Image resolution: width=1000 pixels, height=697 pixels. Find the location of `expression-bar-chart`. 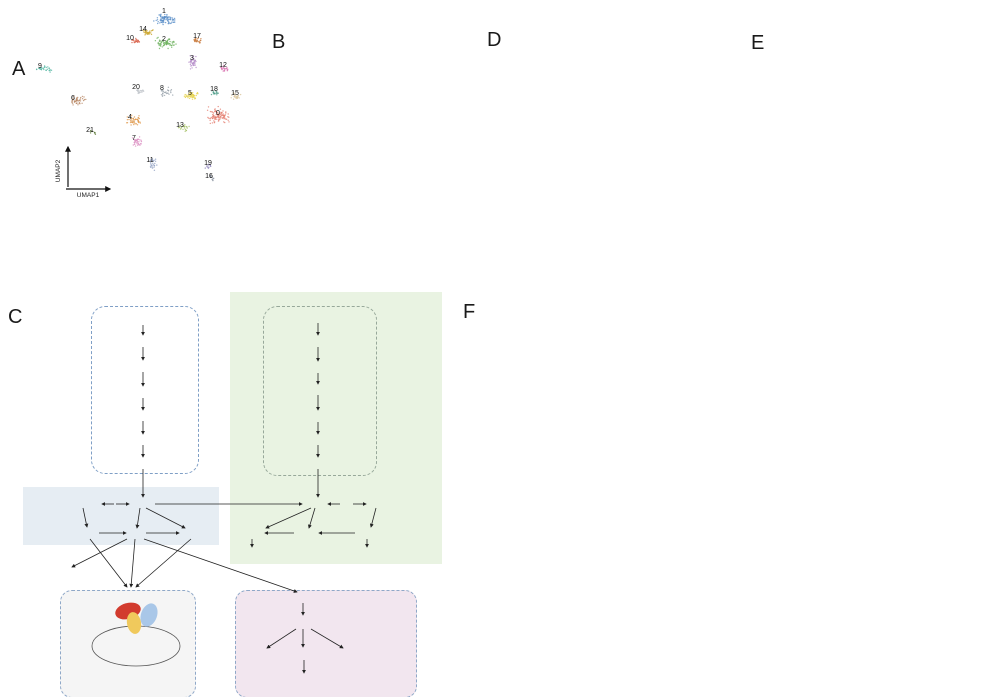

expression-bar-chart is located at coordinates (874, 146).